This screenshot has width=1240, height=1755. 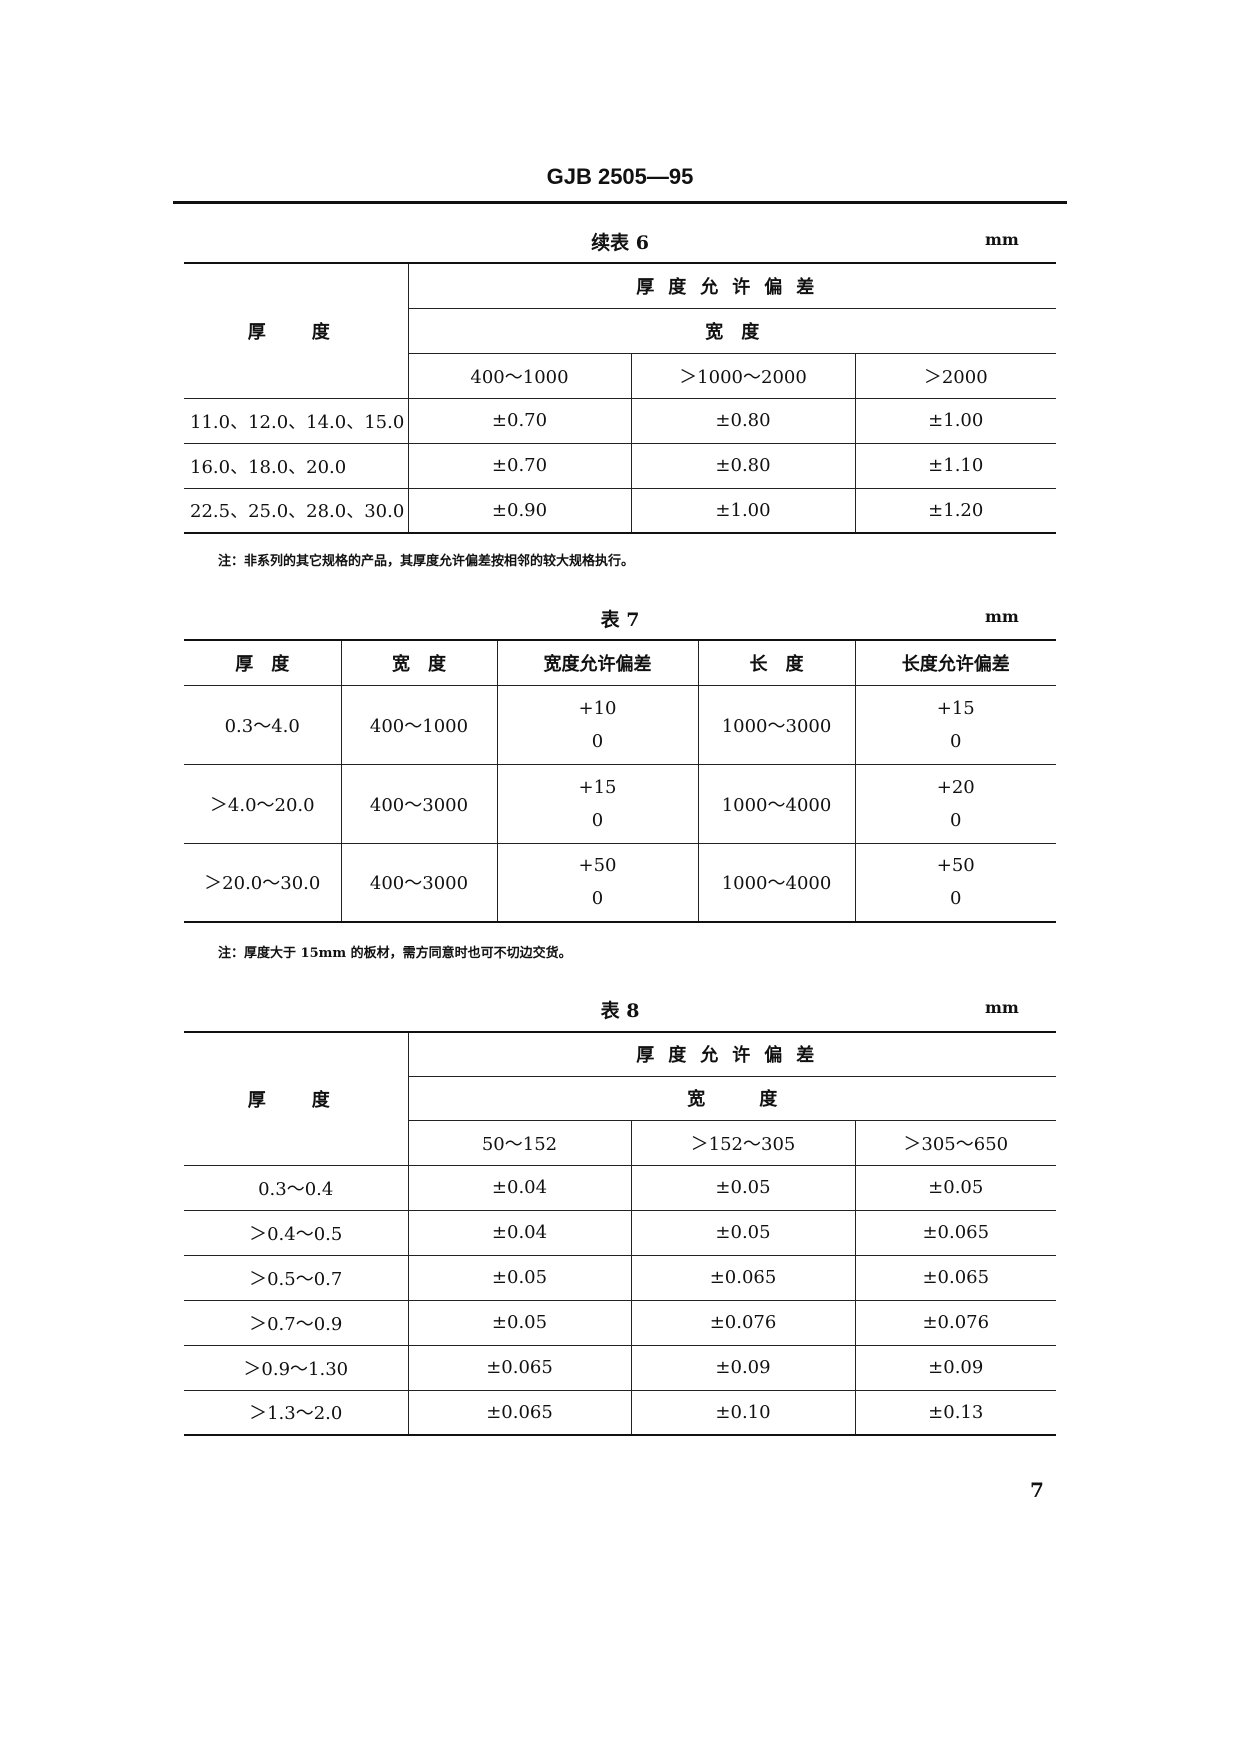 I want to click on table7-note: 注：厚度大于 15mm 的板材，需方同意时也可不切边交货。, so click(x=395, y=953).